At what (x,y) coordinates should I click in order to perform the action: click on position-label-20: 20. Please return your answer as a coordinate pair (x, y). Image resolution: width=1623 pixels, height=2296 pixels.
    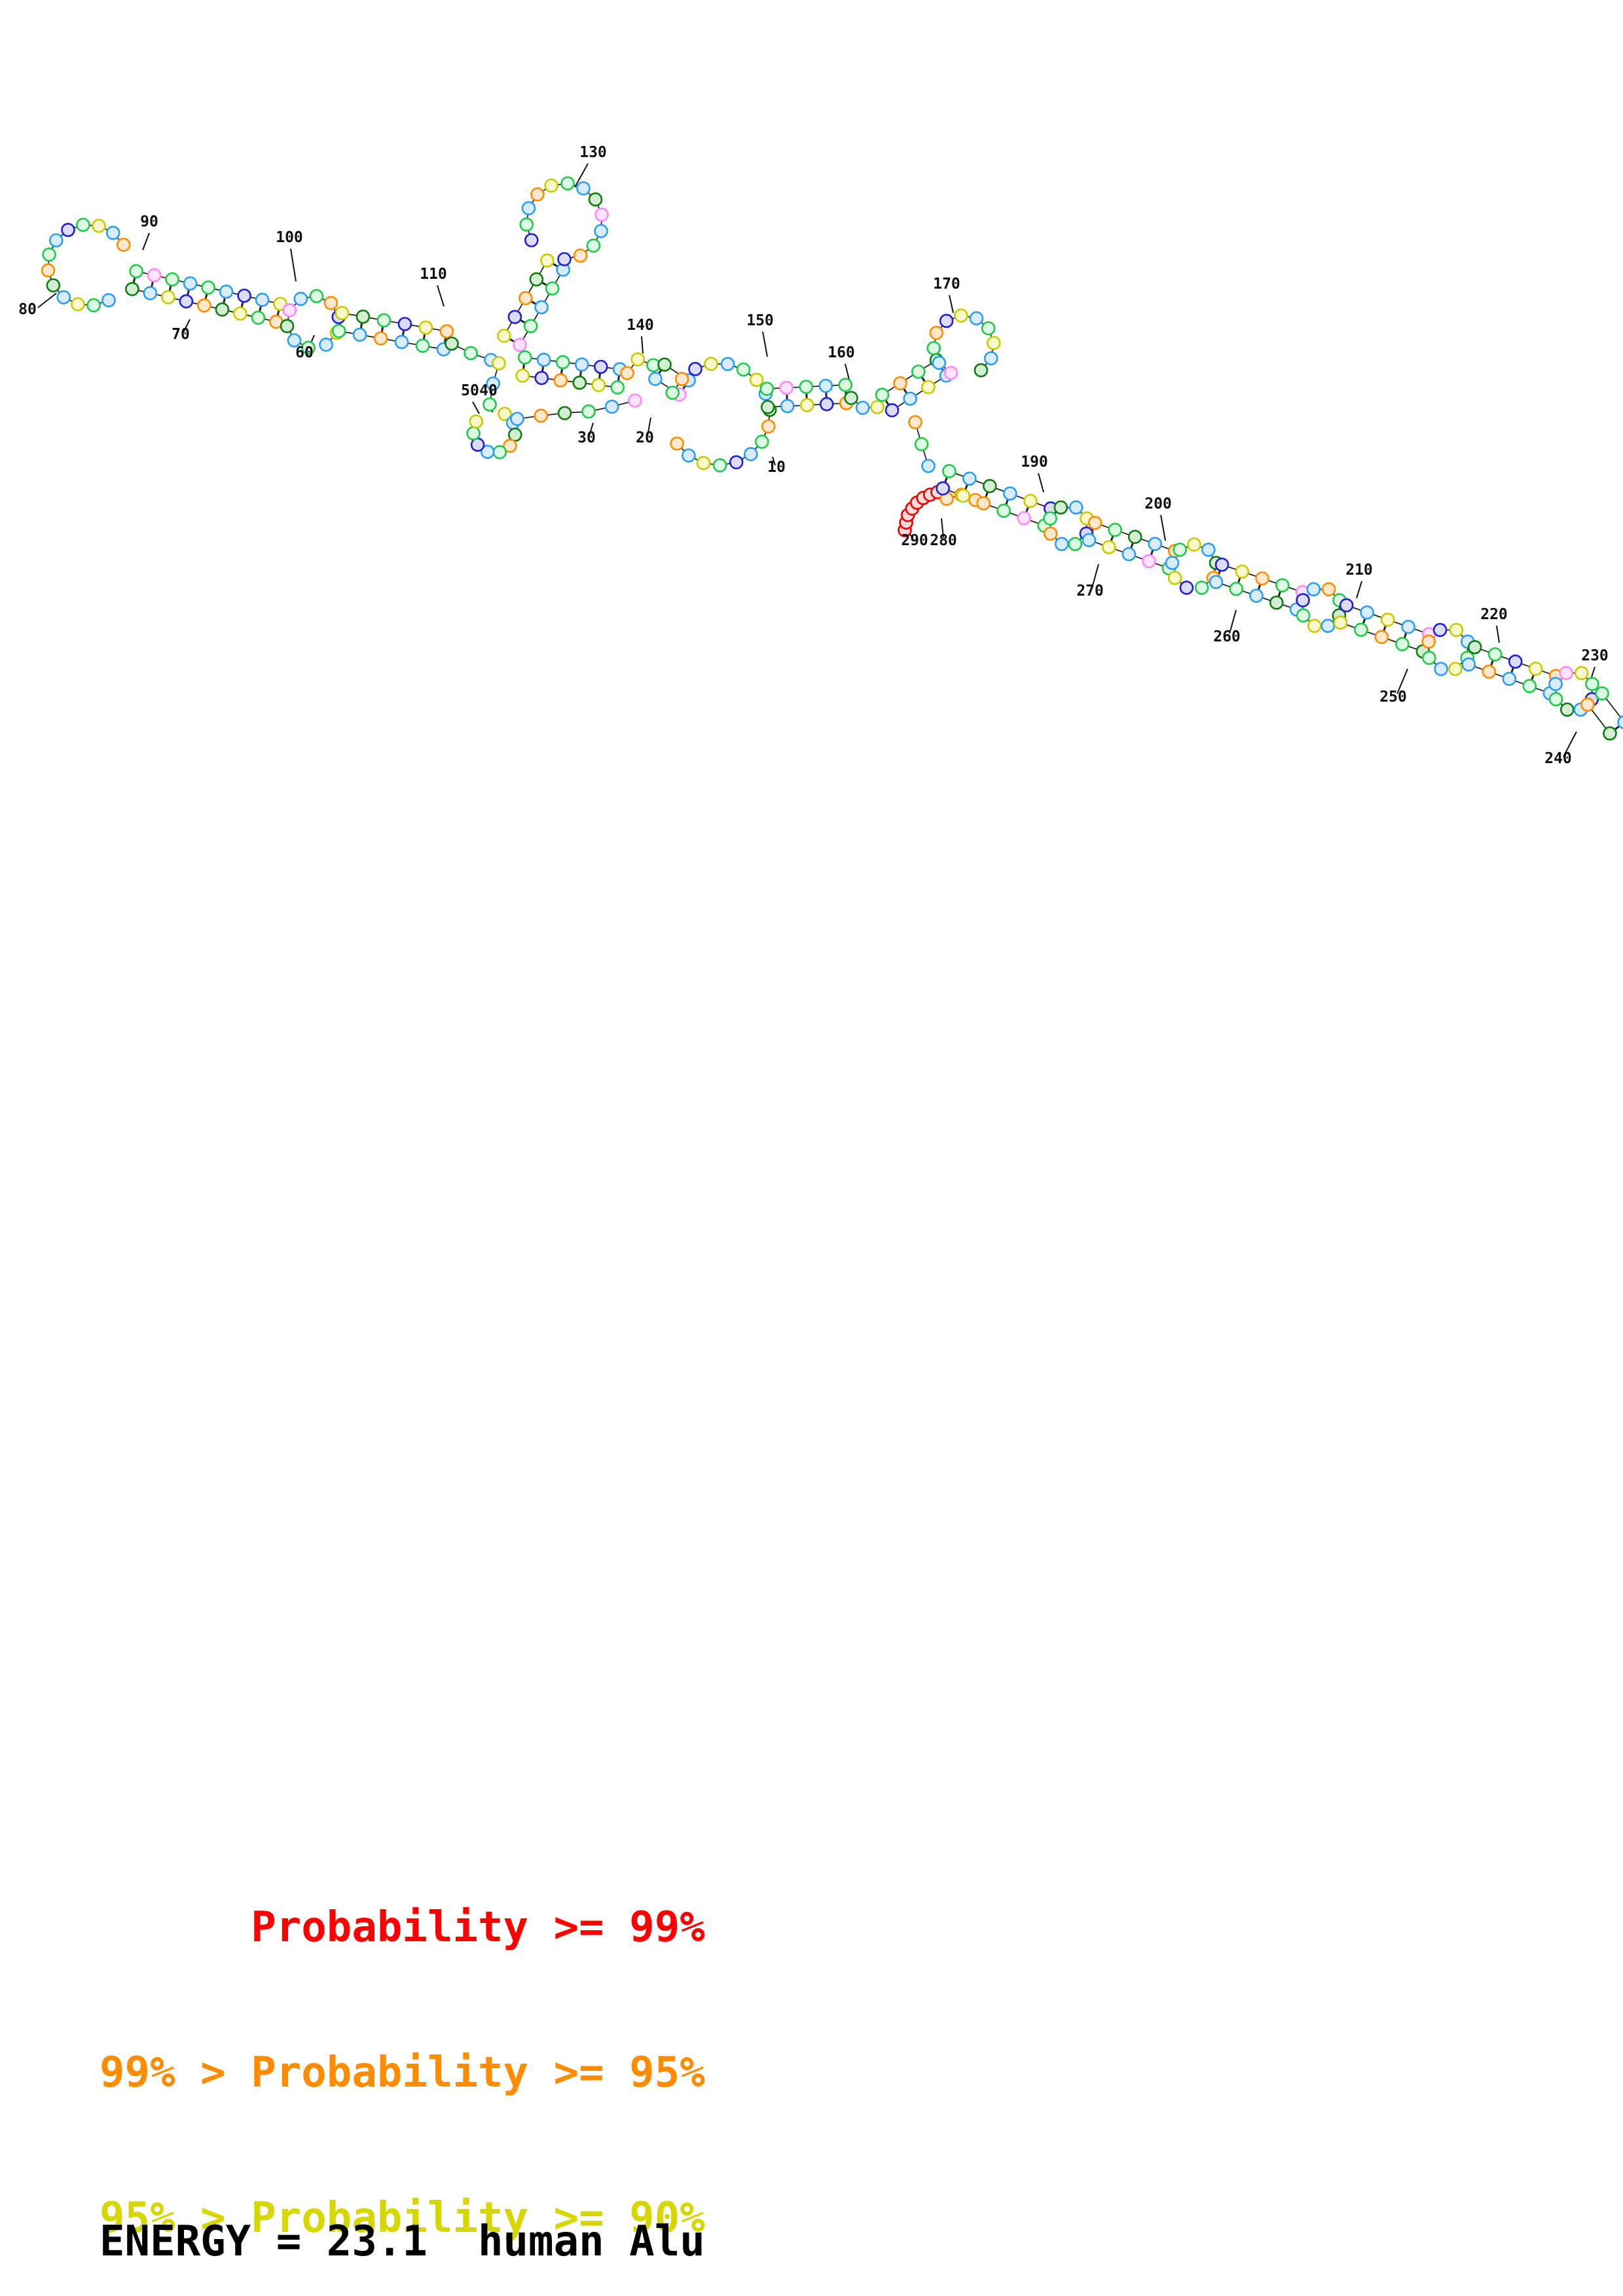
    Looking at the image, I should click on (645, 438).